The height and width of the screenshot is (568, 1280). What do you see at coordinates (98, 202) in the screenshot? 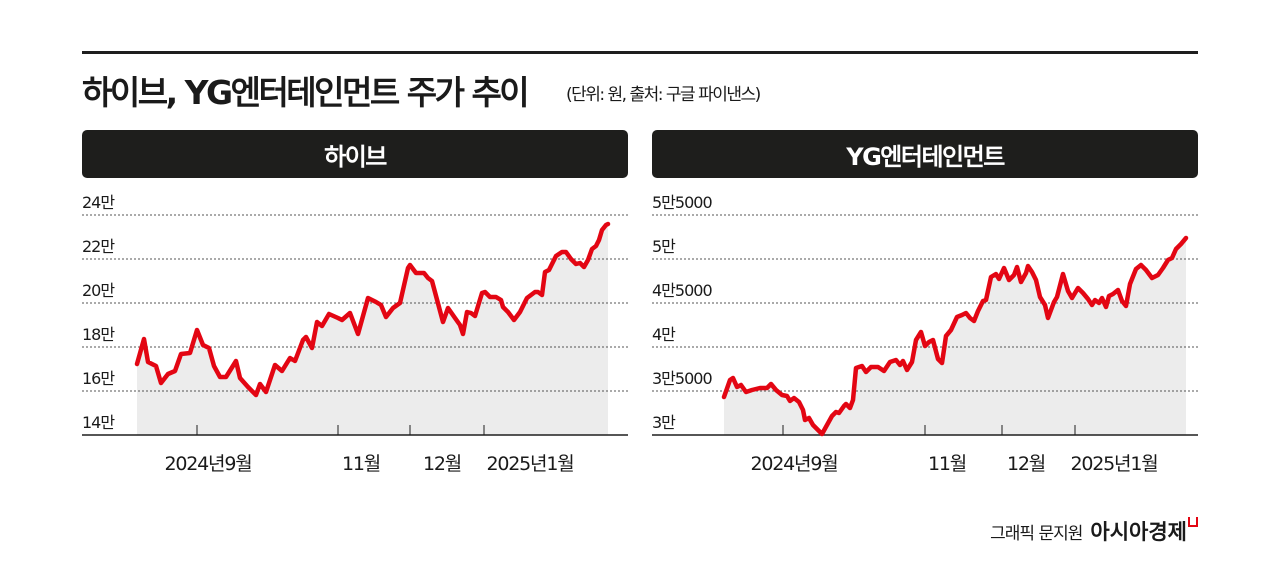
I see `y-label: 24만` at bounding box center [98, 202].